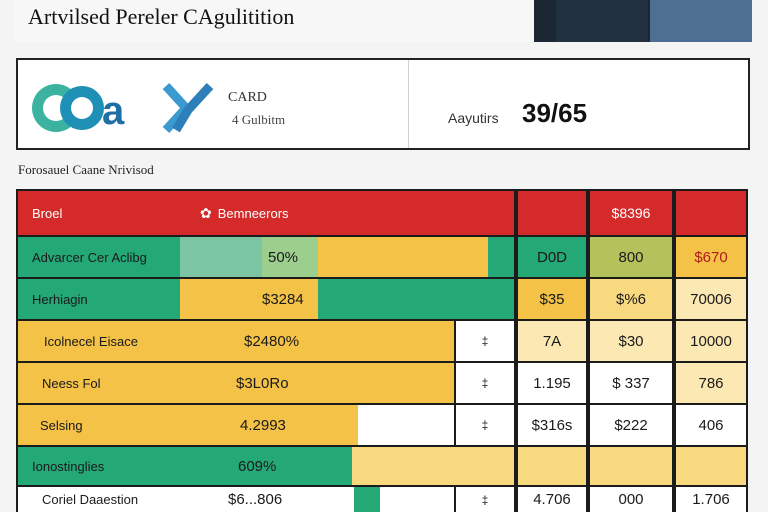 The height and width of the screenshot is (512, 768). I want to click on table-header-row: Broel ✿ Bemneerors $8396, so click(382, 213).